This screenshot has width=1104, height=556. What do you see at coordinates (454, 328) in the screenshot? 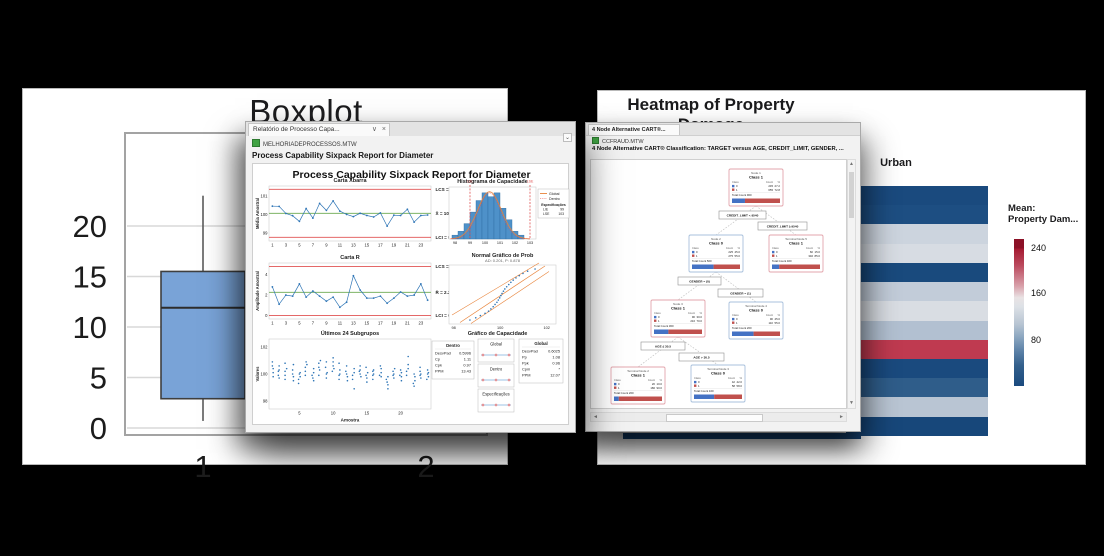
I see `x-tick-label: 98` at bounding box center [454, 328].